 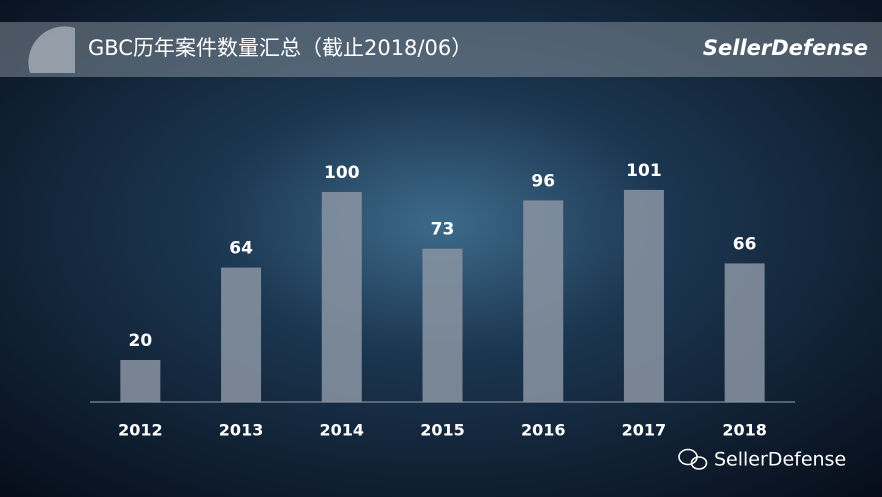 I want to click on x-tick-label: 2013, so click(x=241, y=430).